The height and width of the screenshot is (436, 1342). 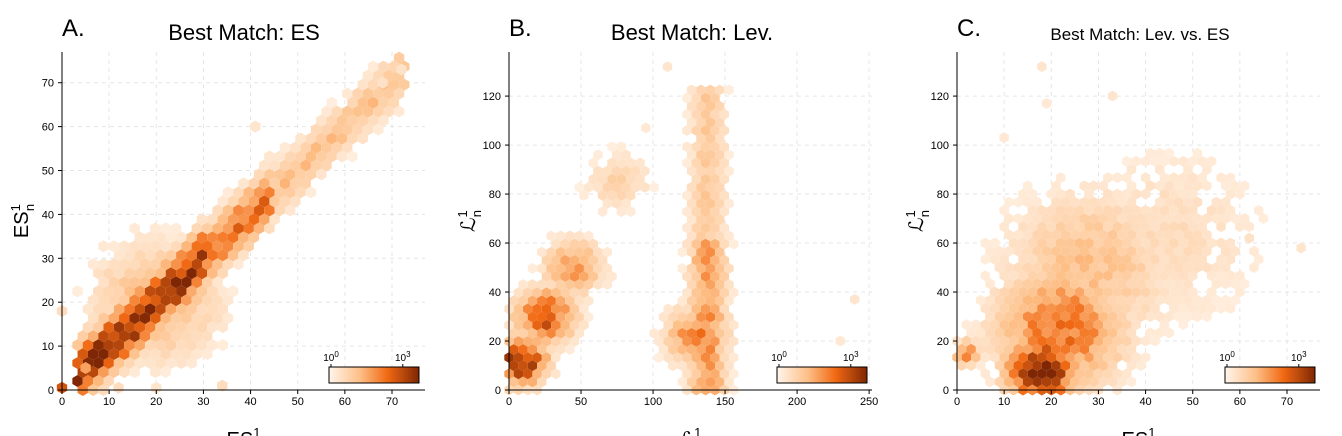 What do you see at coordinates (48, 84) in the screenshot?
I see `y-tick-label: 70` at bounding box center [48, 84].